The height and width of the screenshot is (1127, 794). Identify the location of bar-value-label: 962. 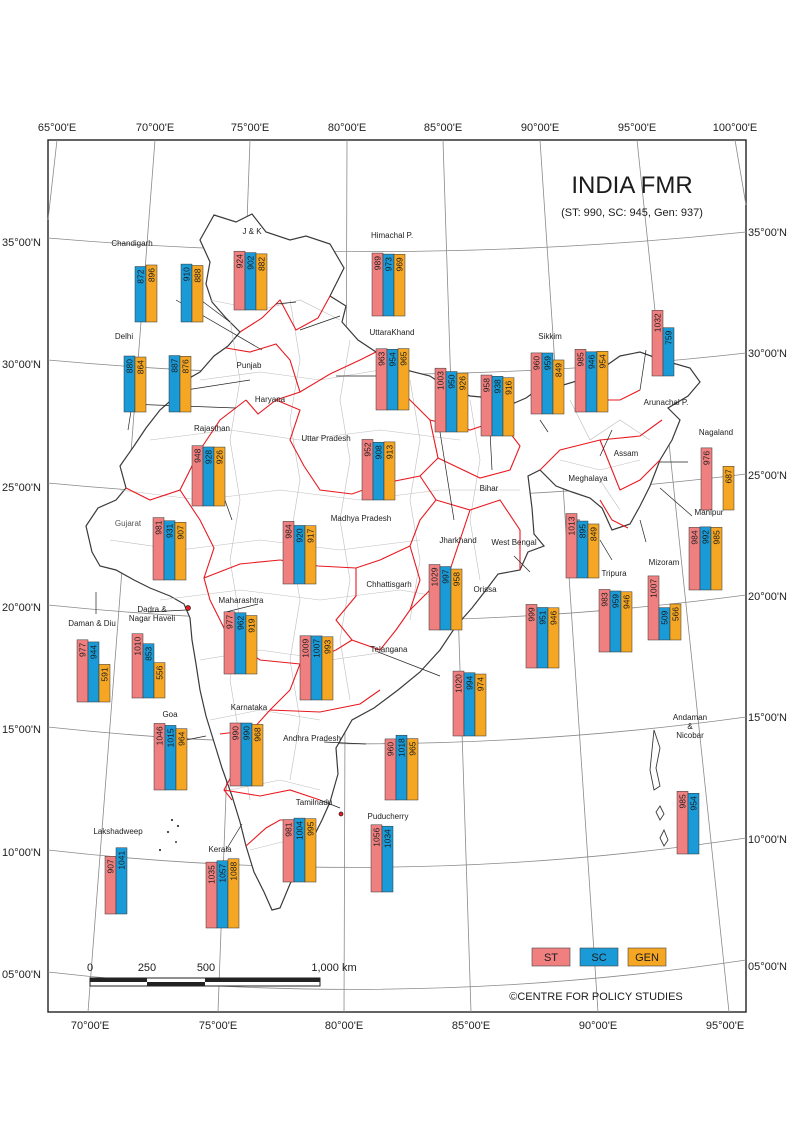
(241, 623).